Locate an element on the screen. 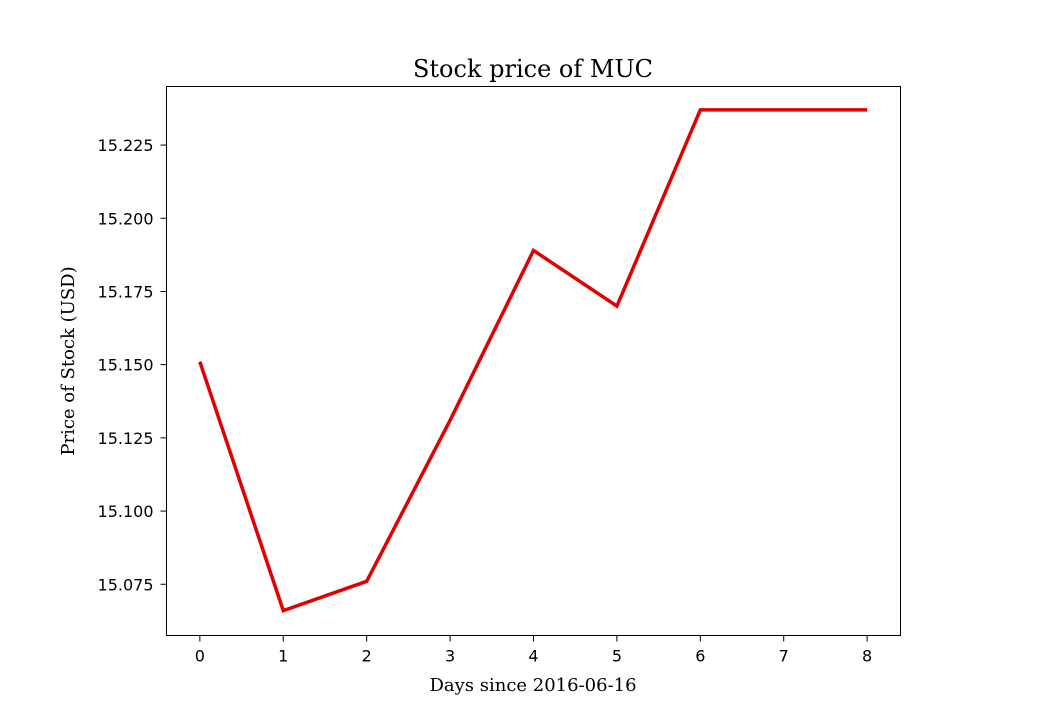 This screenshot has height=715, width=1040. y-tick-label: 15.075 is located at coordinates (126, 584).